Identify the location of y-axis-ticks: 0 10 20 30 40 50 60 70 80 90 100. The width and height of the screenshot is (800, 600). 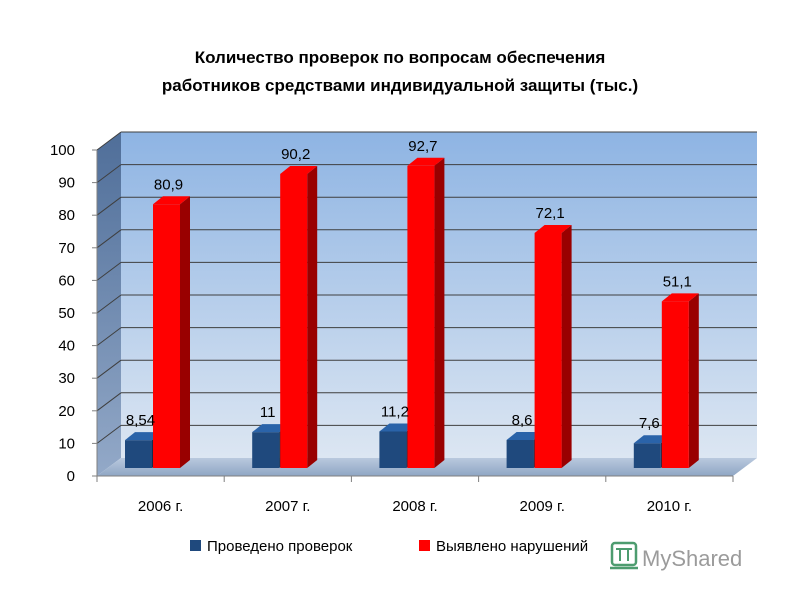
(73, 313).